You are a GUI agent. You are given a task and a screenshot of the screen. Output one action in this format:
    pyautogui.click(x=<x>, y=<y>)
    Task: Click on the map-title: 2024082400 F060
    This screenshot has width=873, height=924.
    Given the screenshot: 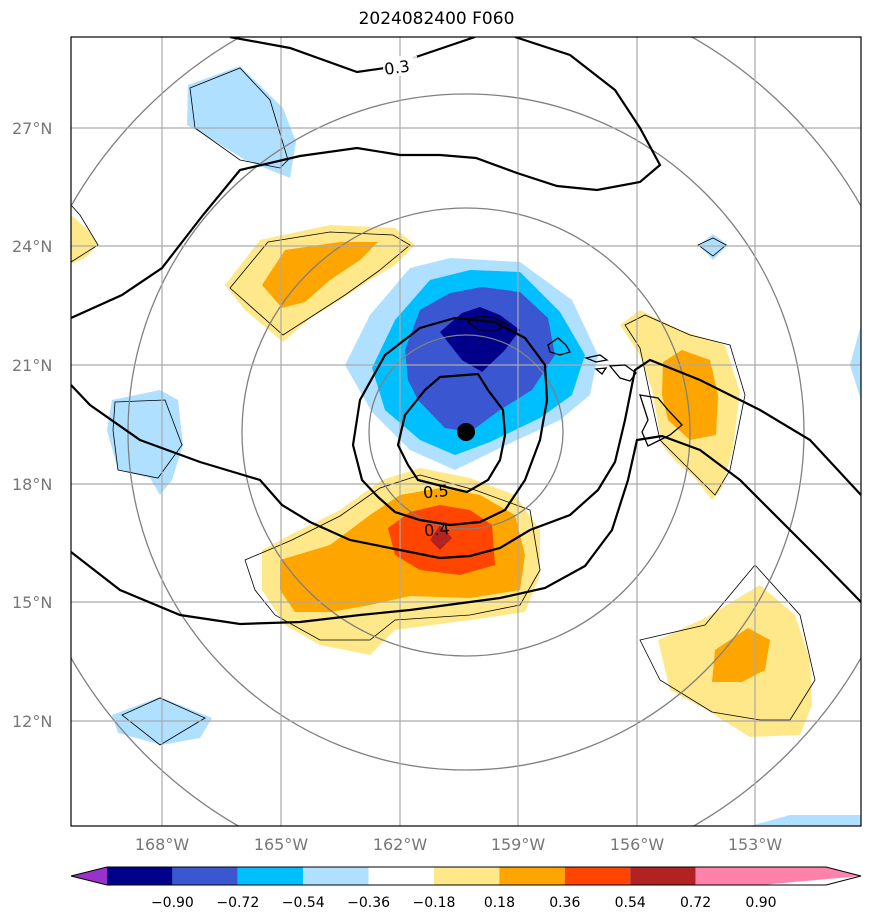 What is the action you would take?
    pyautogui.click(x=436, y=19)
    